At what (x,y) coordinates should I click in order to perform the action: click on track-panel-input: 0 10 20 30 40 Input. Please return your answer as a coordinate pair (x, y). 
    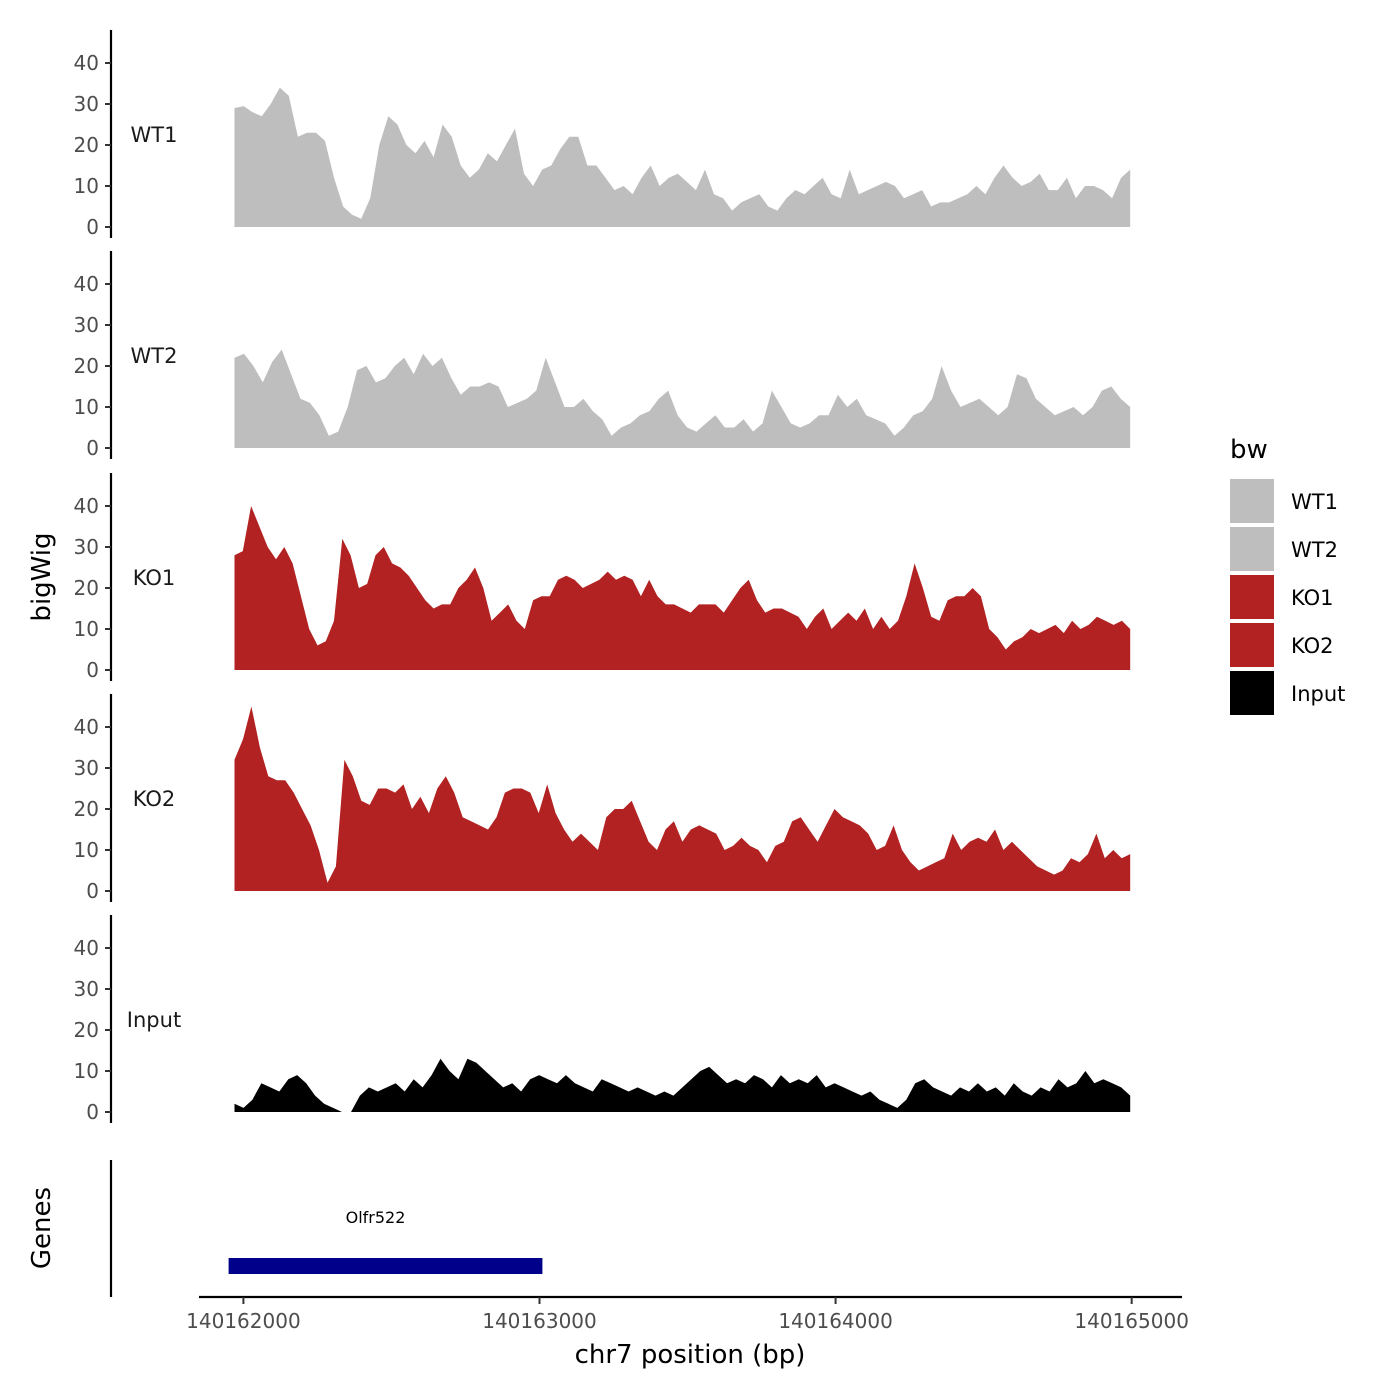
    Looking at the image, I should click on (602, 1019).